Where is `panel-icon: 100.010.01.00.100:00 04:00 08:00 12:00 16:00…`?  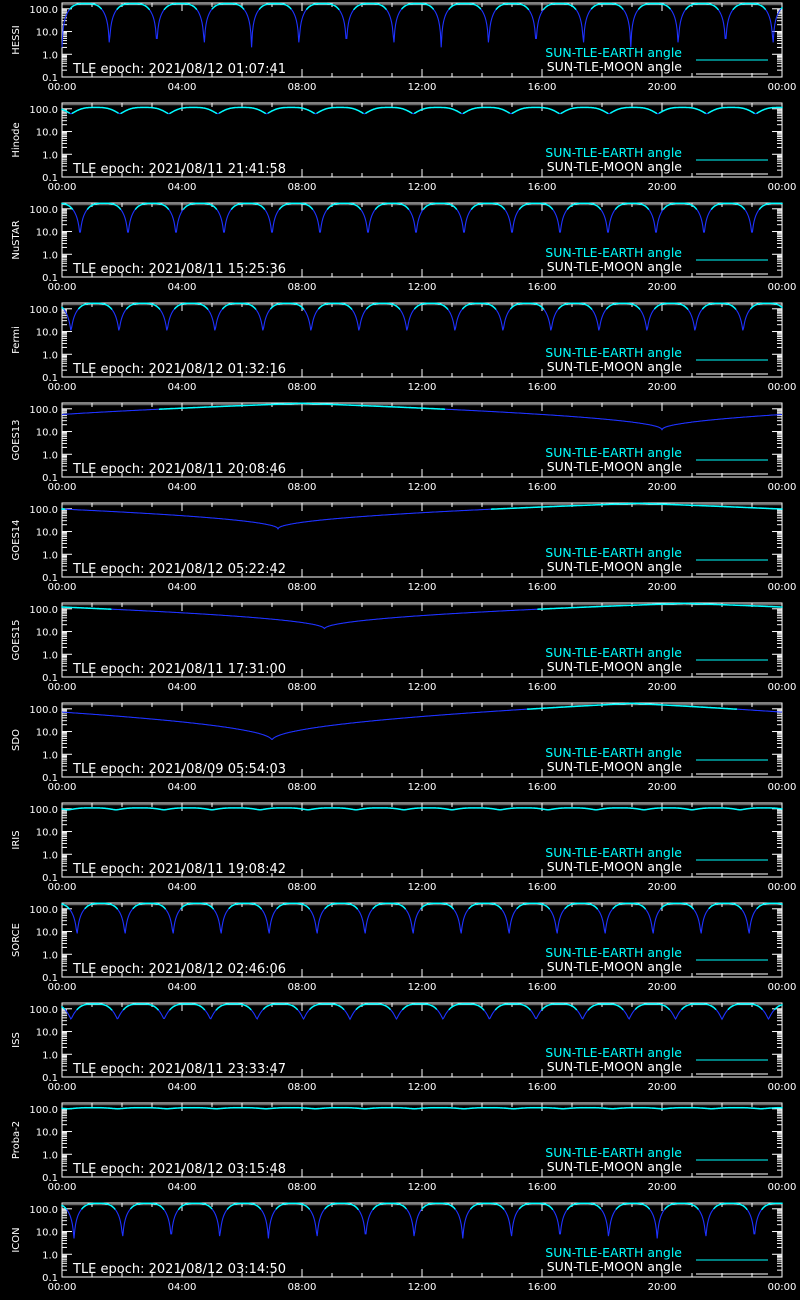 panel-icon: 100.010.01.00.100:00 04:00 08:00 12:00 16:00… is located at coordinates (404, 1247).